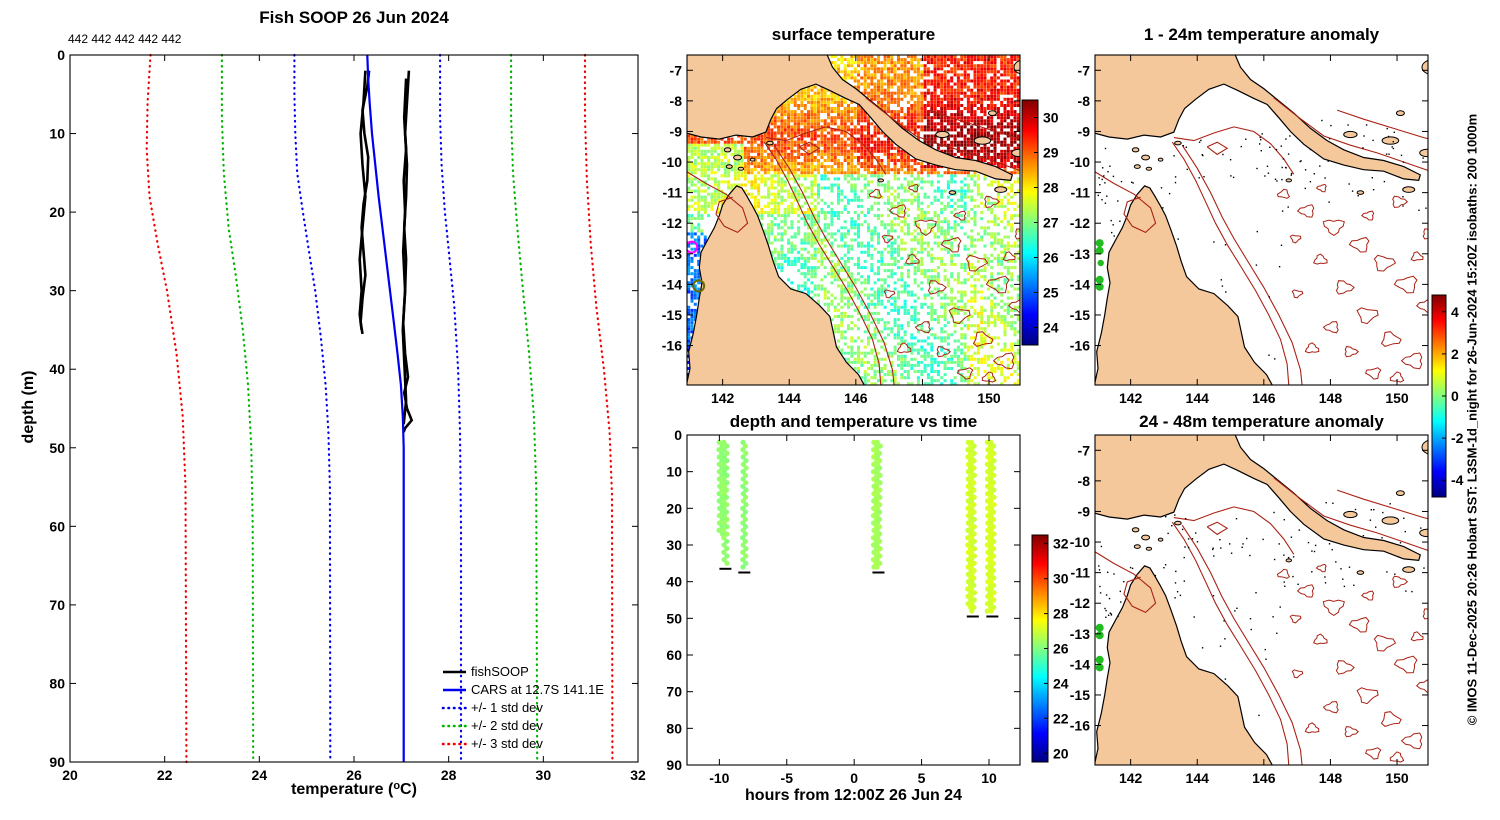  Describe the element at coordinates (57, 134) in the screenshot. I see `y-tick-label: 10` at that location.